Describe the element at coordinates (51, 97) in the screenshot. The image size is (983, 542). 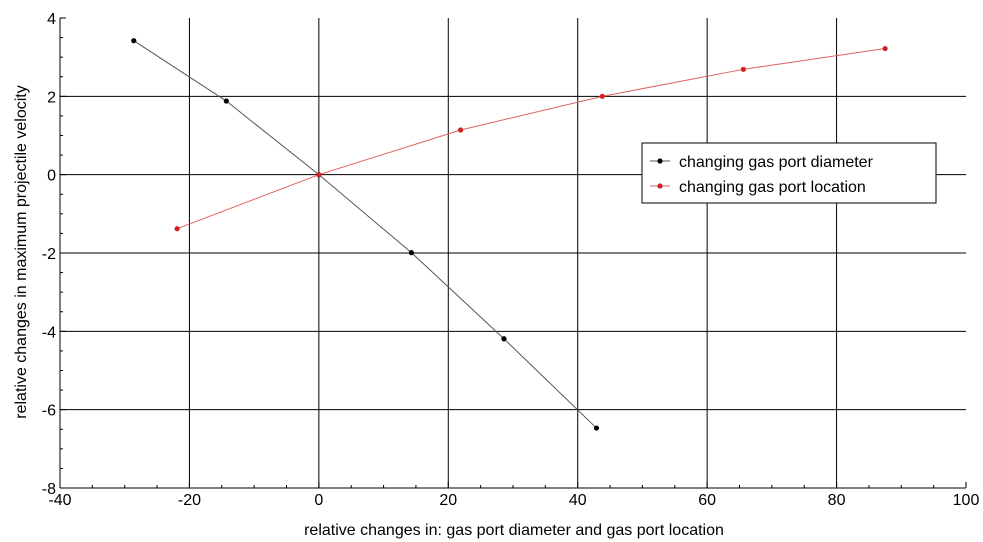
I see `y-tick-label: 2` at that location.